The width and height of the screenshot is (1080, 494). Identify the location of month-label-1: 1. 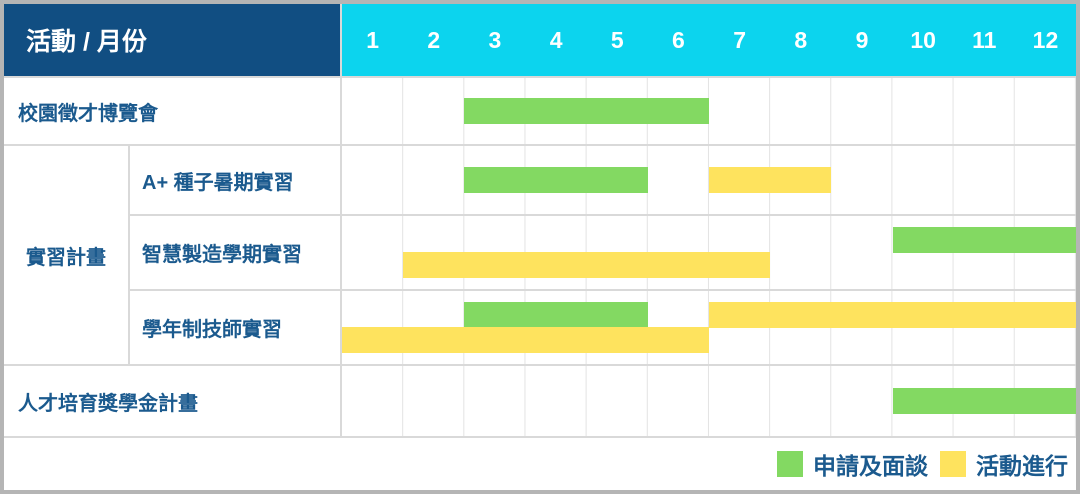
(372, 39).